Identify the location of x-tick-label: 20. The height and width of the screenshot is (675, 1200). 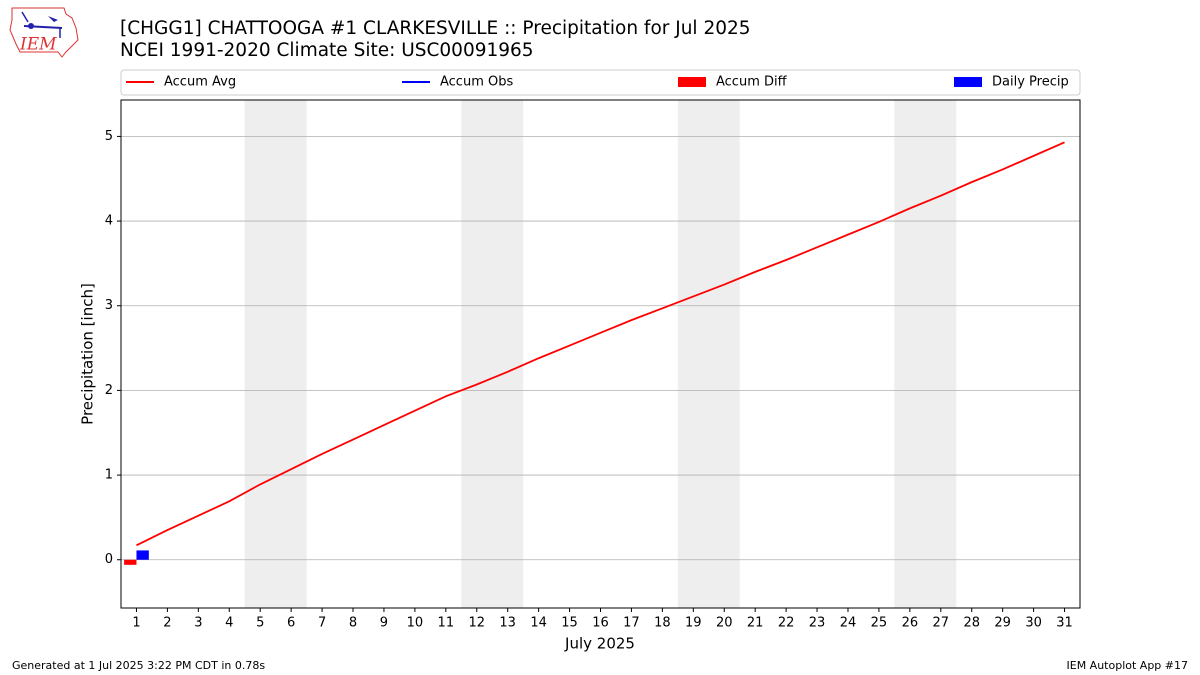
(724, 623).